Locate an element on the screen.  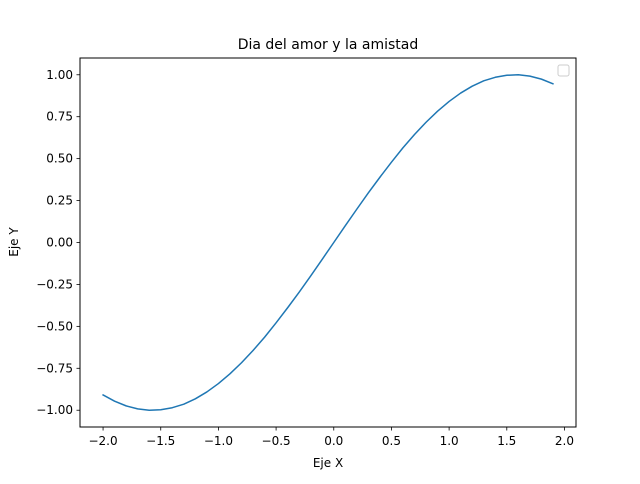
y-tick-label: 0.25 is located at coordinates (59, 201).